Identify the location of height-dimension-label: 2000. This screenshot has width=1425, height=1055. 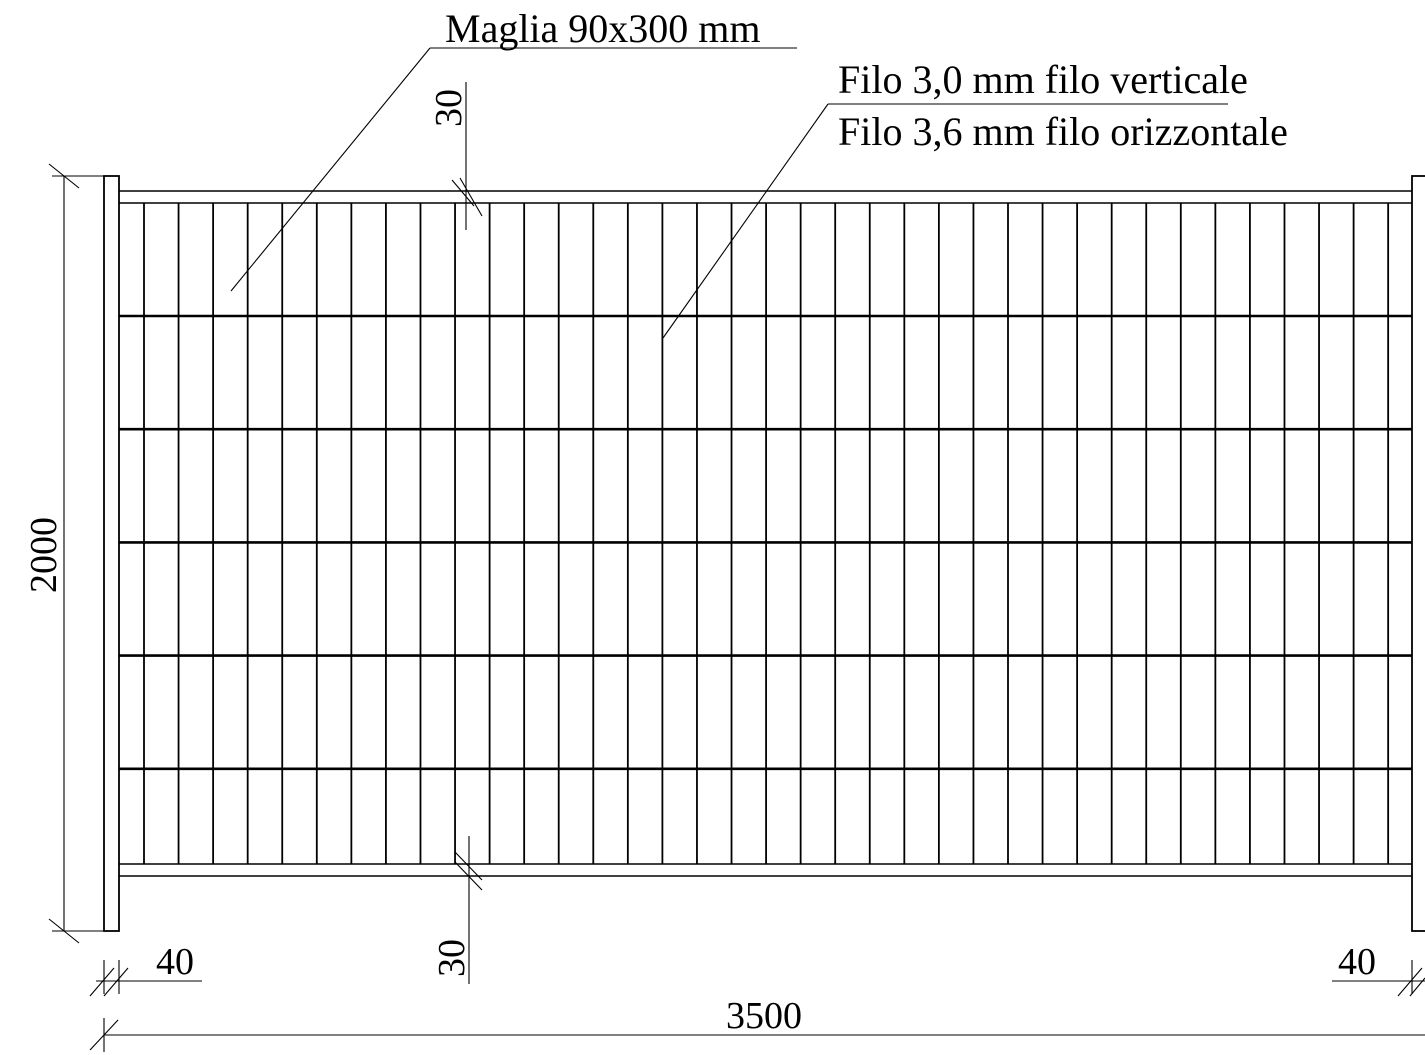
(44, 555).